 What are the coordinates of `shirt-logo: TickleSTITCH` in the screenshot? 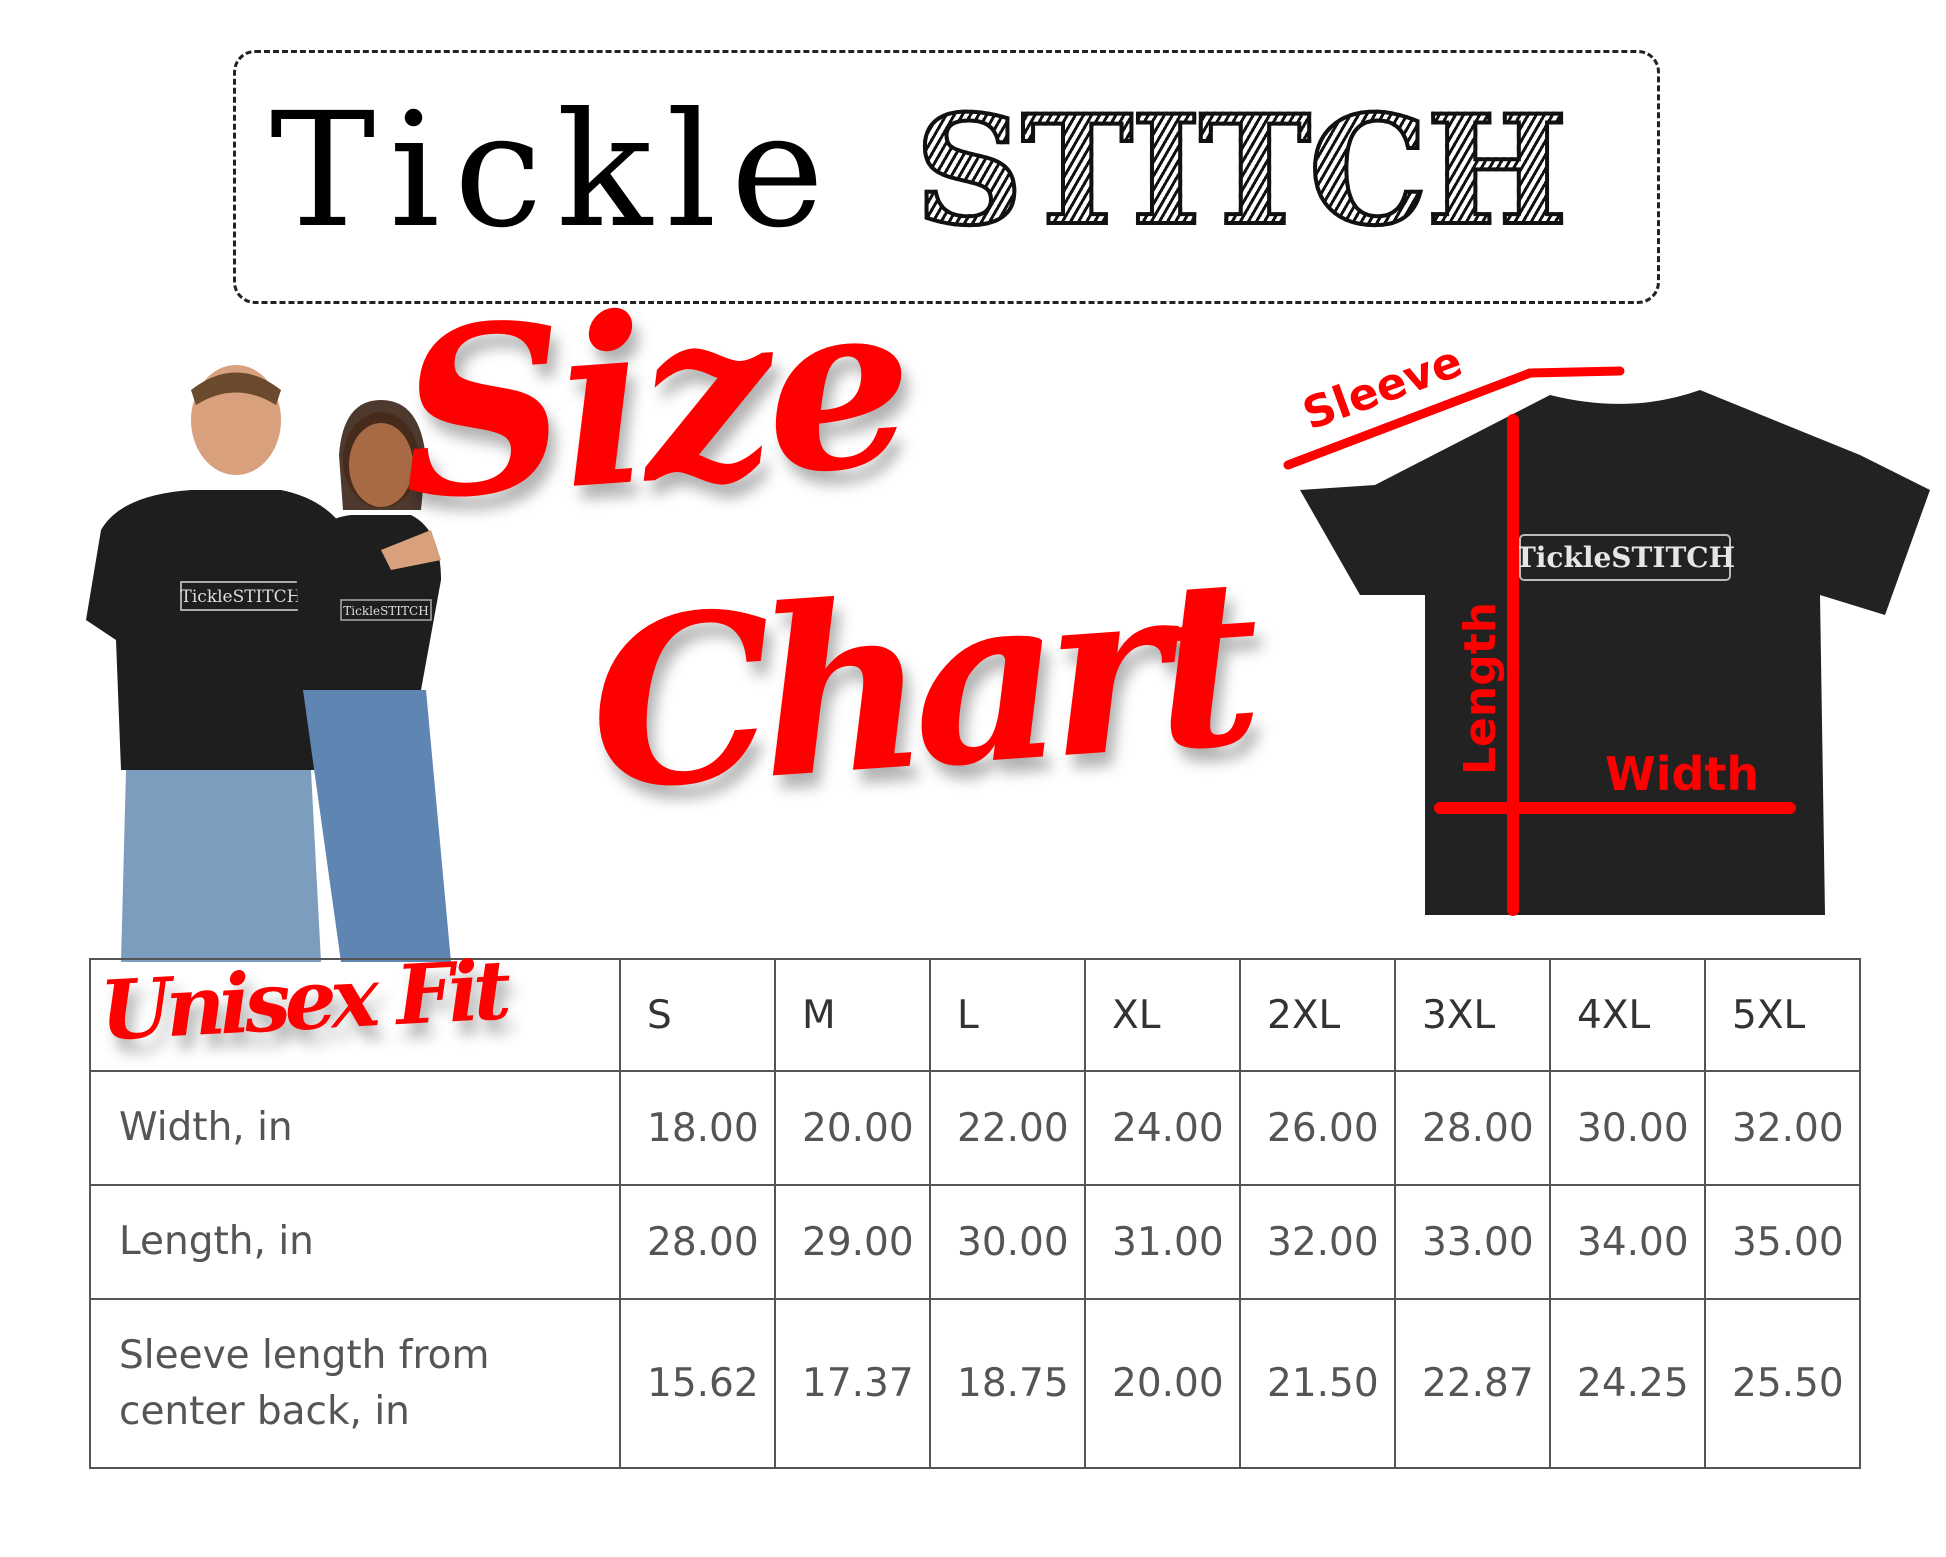 It's located at (1625, 557).